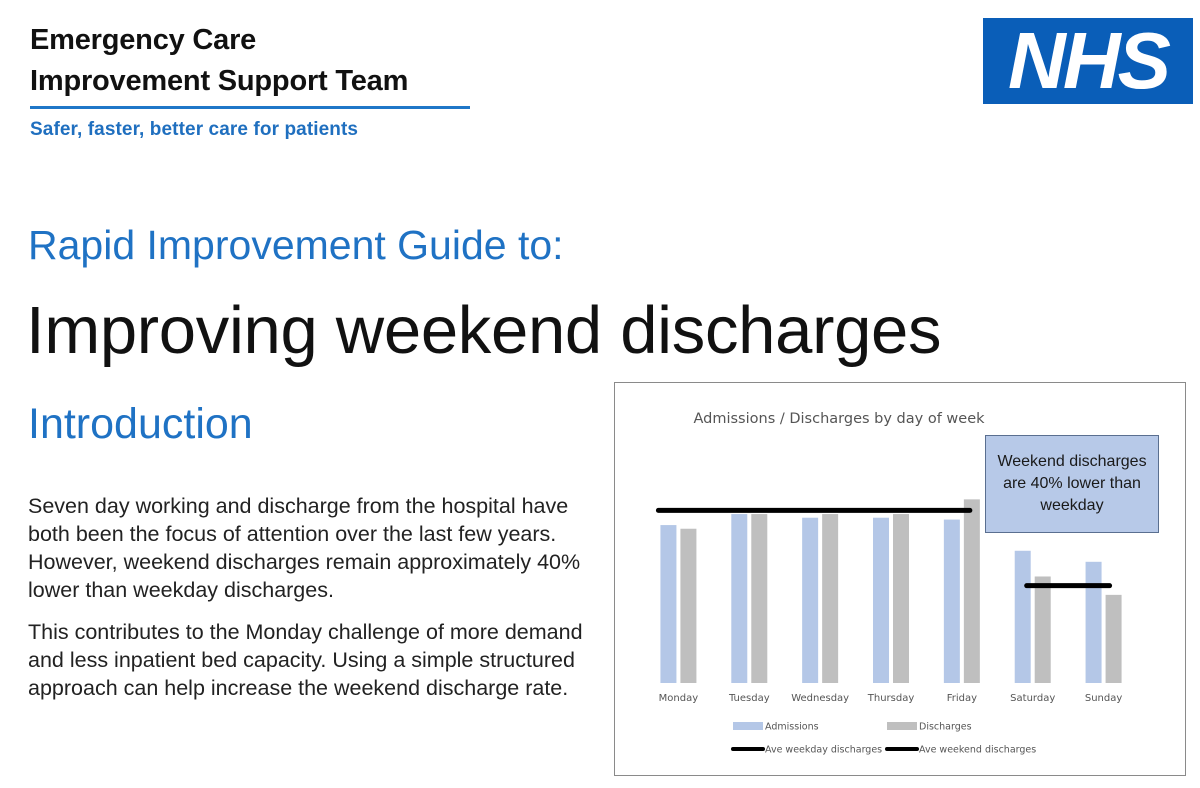 The width and height of the screenshot is (1200, 788). What do you see at coordinates (194, 129) in the screenshot?
I see `tagline: Safer, faster, better care for patients` at bounding box center [194, 129].